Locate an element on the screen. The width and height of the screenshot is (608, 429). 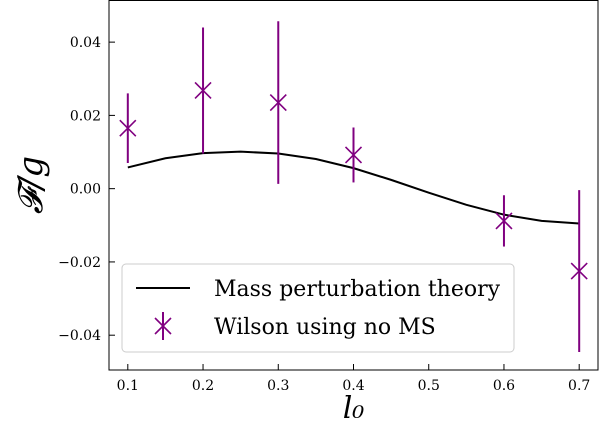
y-axis-label: 𝓕/g is located at coordinates (31, 185).